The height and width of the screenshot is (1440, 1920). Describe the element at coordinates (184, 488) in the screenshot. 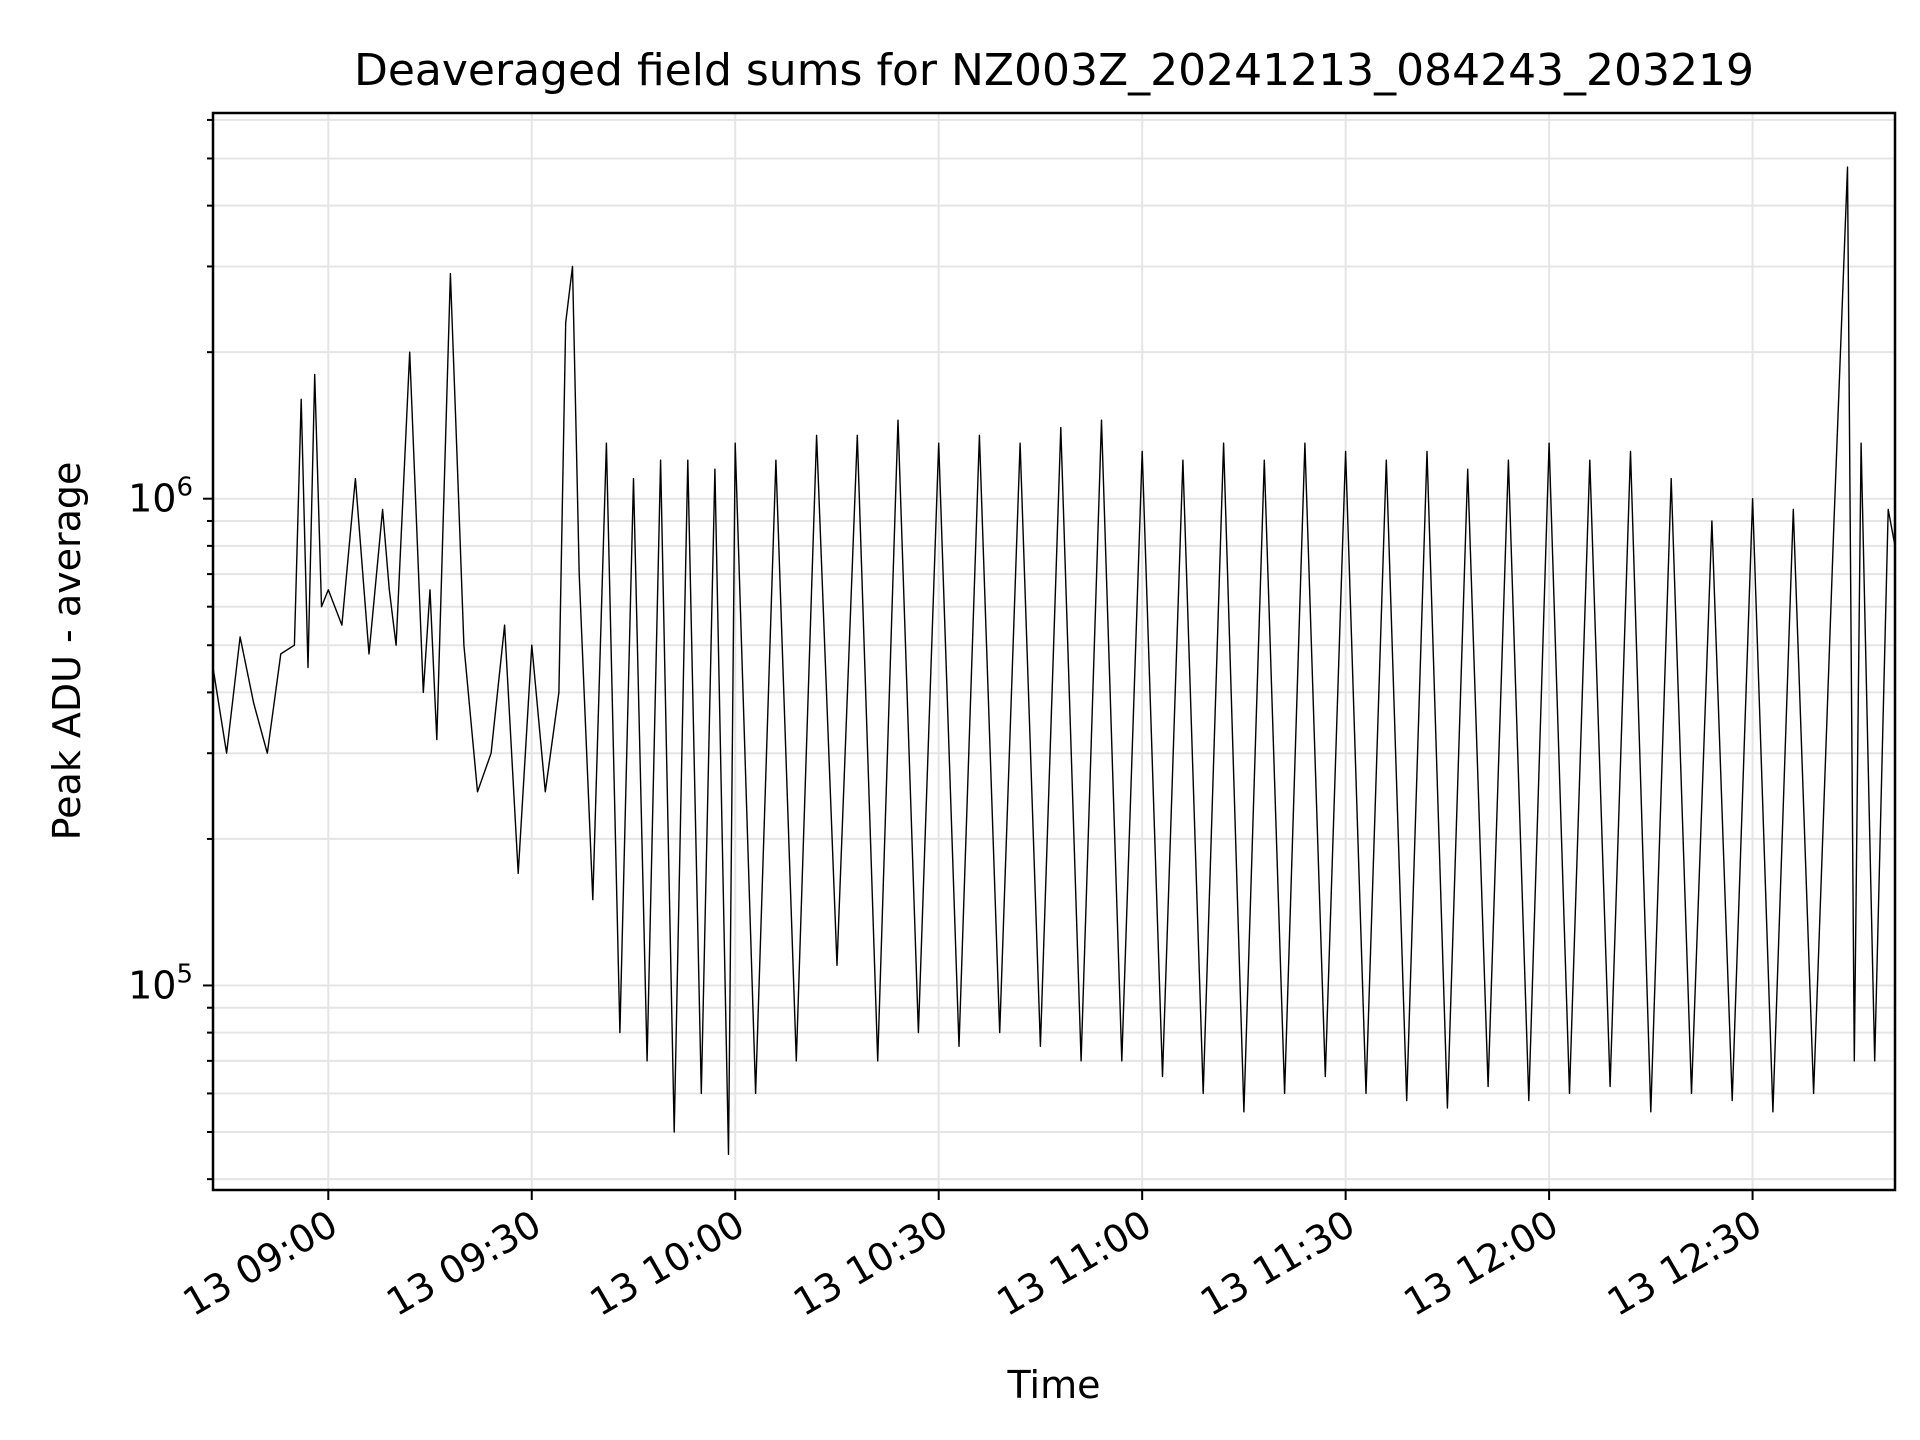

I see `y-tick-exponent: 6` at that location.